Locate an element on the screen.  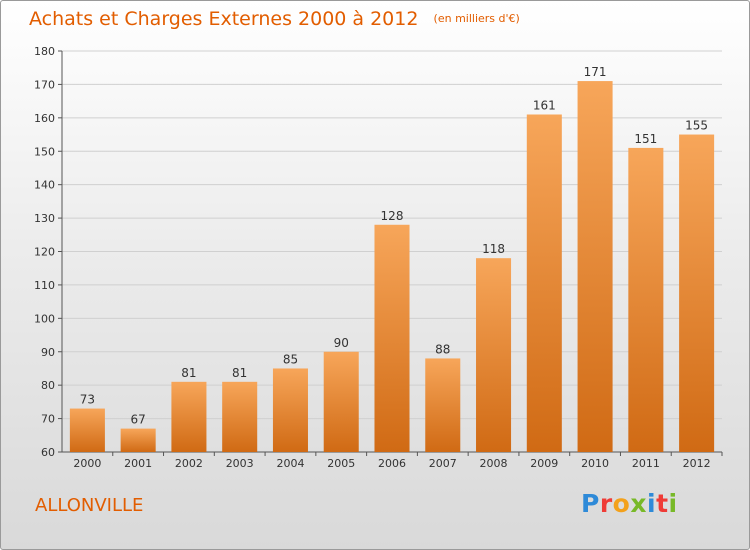
y-tick-label: 70 is located at coordinates (48, 419).